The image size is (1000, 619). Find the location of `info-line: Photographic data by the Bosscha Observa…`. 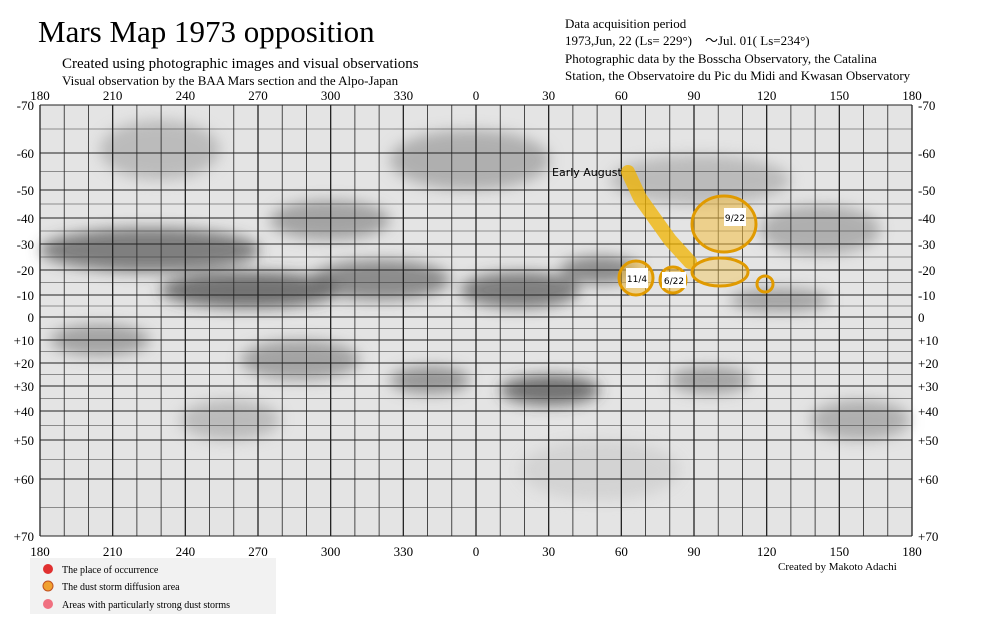

info-line: Photographic data by the Bosscha Observa… is located at coordinates (721, 58).